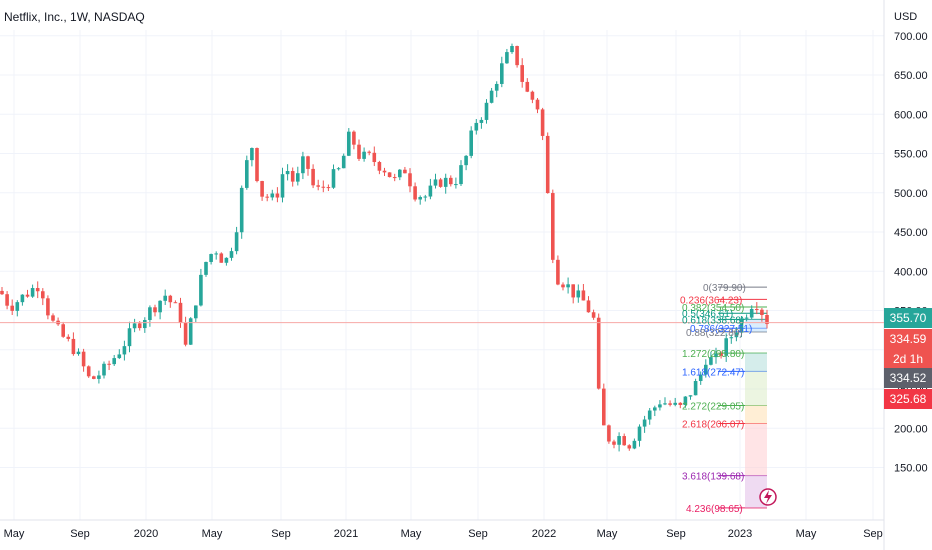 This screenshot has width=932, height=550. Describe the element at coordinates (911, 194) in the screenshot. I see `y-tick-label: 500.00` at that location.